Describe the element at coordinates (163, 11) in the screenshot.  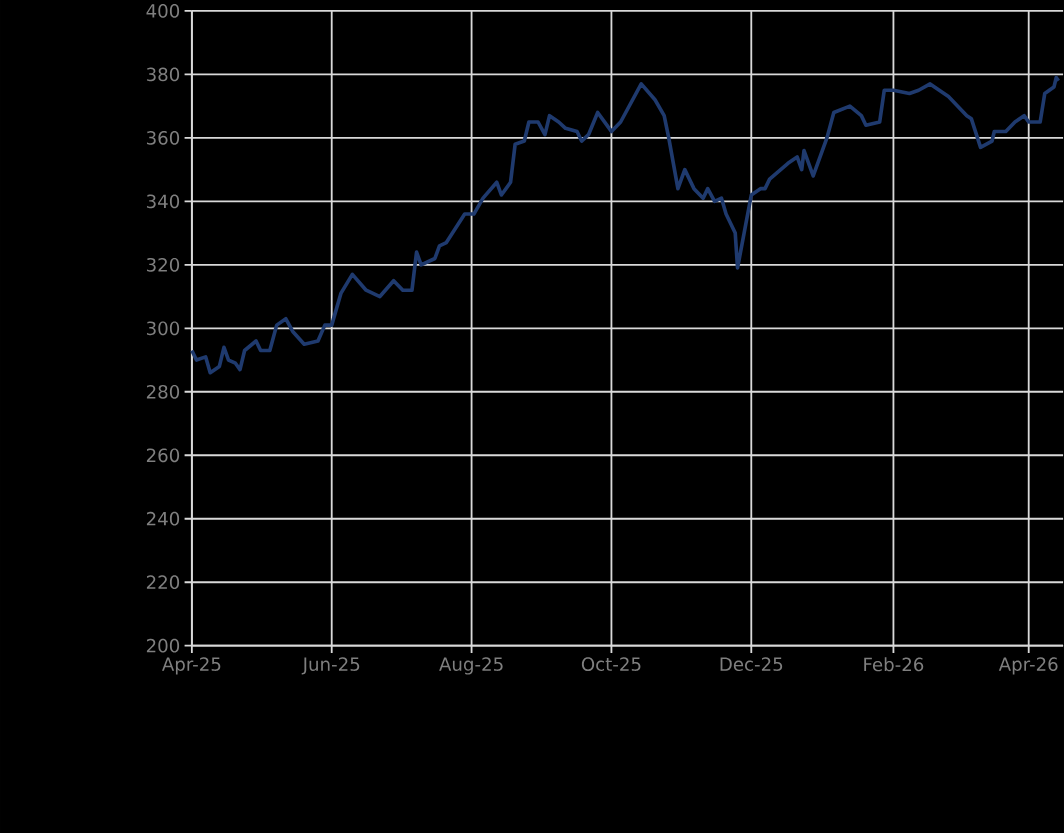
I see `y-tick-label: 400` at that location.